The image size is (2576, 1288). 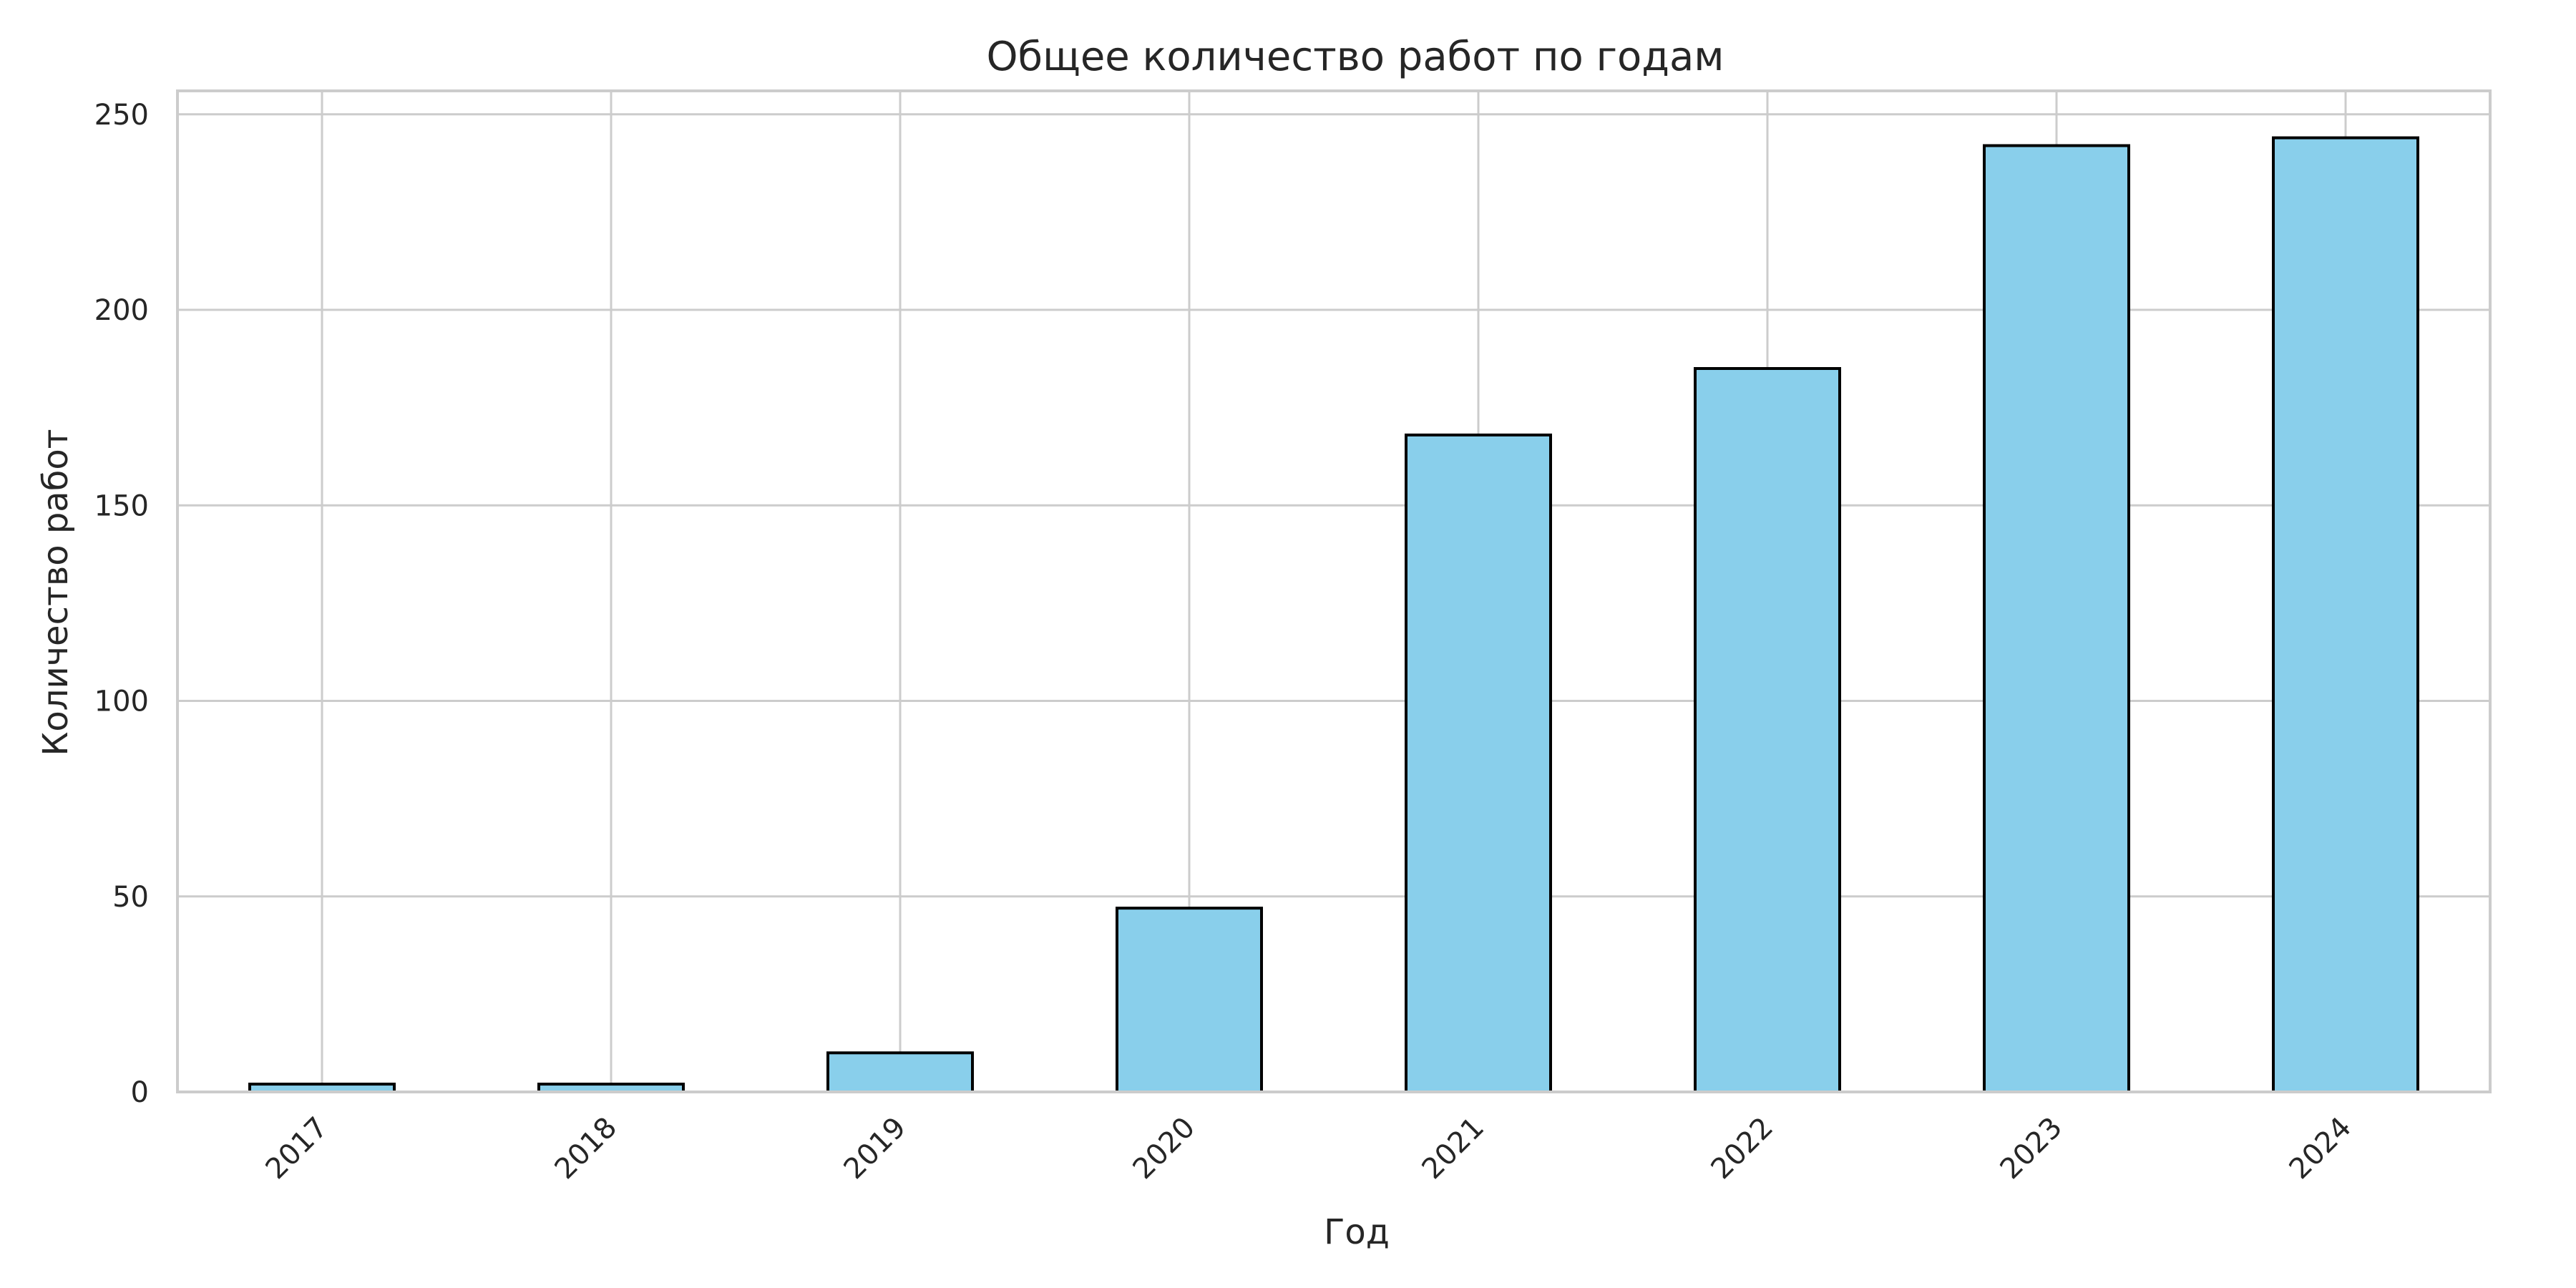 What do you see at coordinates (2056, 618) in the screenshot?
I see `bar-2023` at bounding box center [2056, 618].